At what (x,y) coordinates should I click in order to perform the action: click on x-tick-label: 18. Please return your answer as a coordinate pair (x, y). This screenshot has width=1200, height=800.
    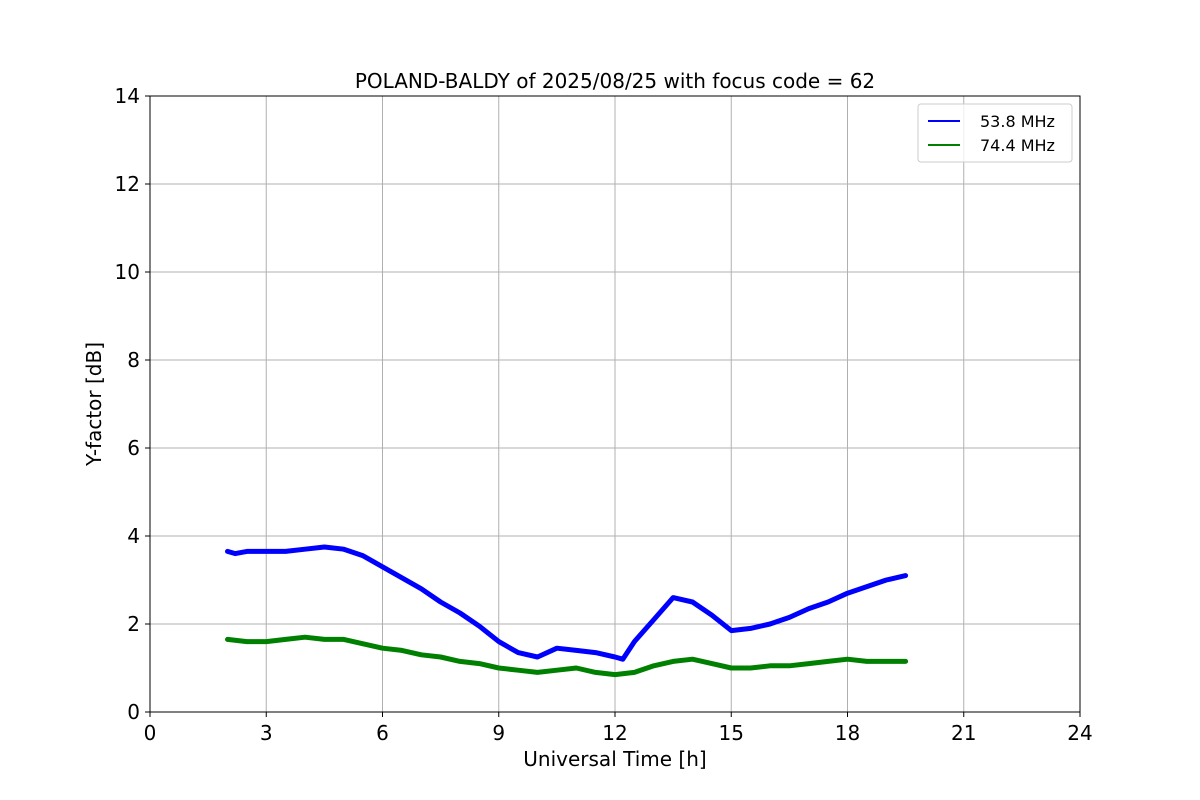
    Looking at the image, I should click on (847, 733).